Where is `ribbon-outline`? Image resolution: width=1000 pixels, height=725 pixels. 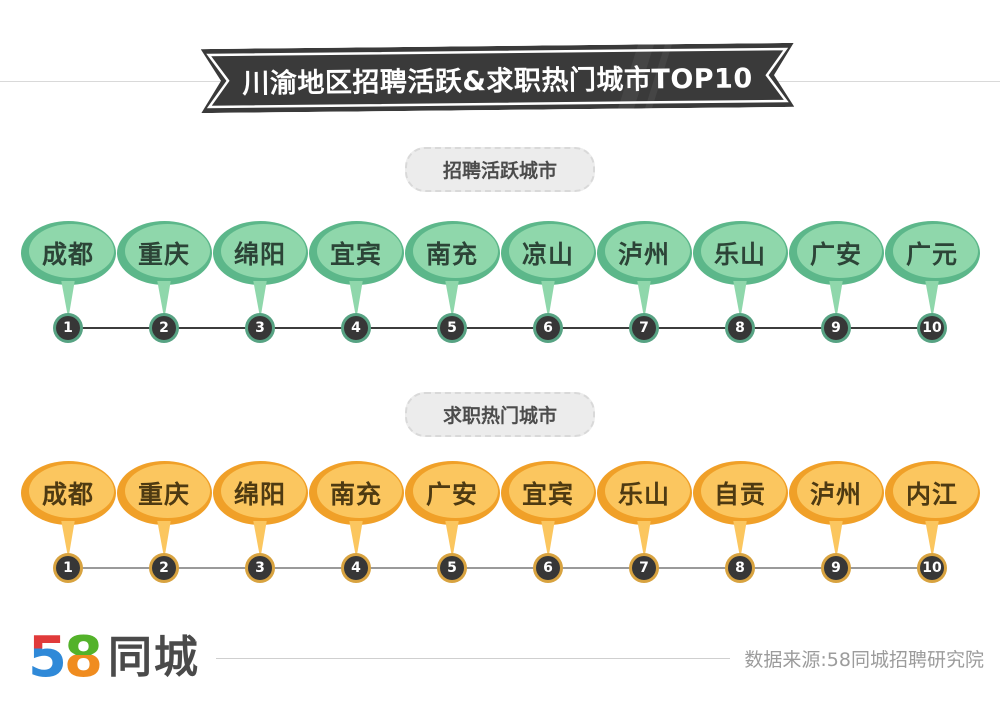 ribbon-outline is located at coordinates (498, 78).